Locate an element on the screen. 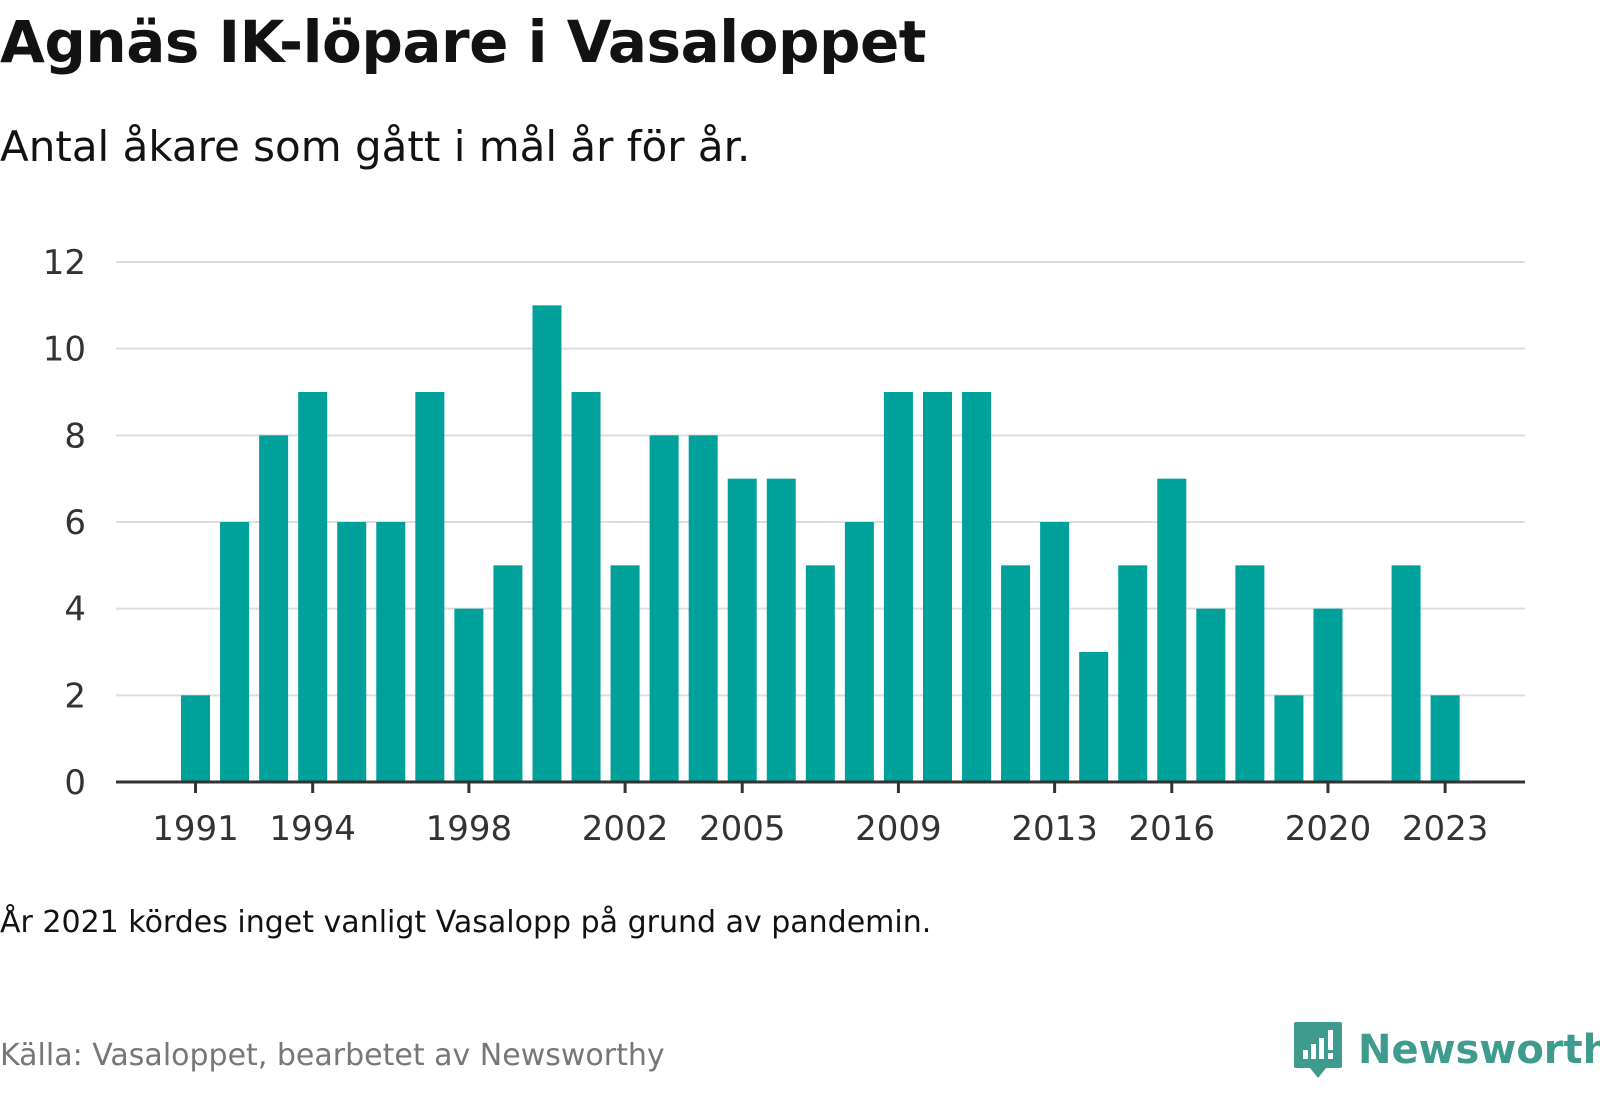  bar-2005 is located at coordinates (742, 630).